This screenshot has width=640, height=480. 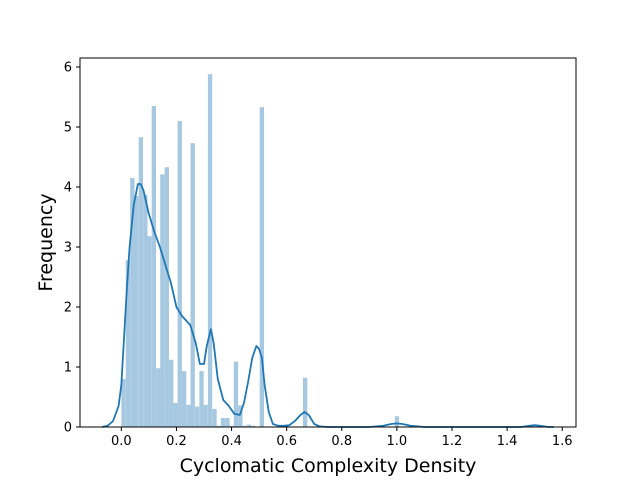 What do you see at coordinates (507, 441) in the screenshot?
I see `x-tick-label: 1.4` at bounding box center [507, 441].